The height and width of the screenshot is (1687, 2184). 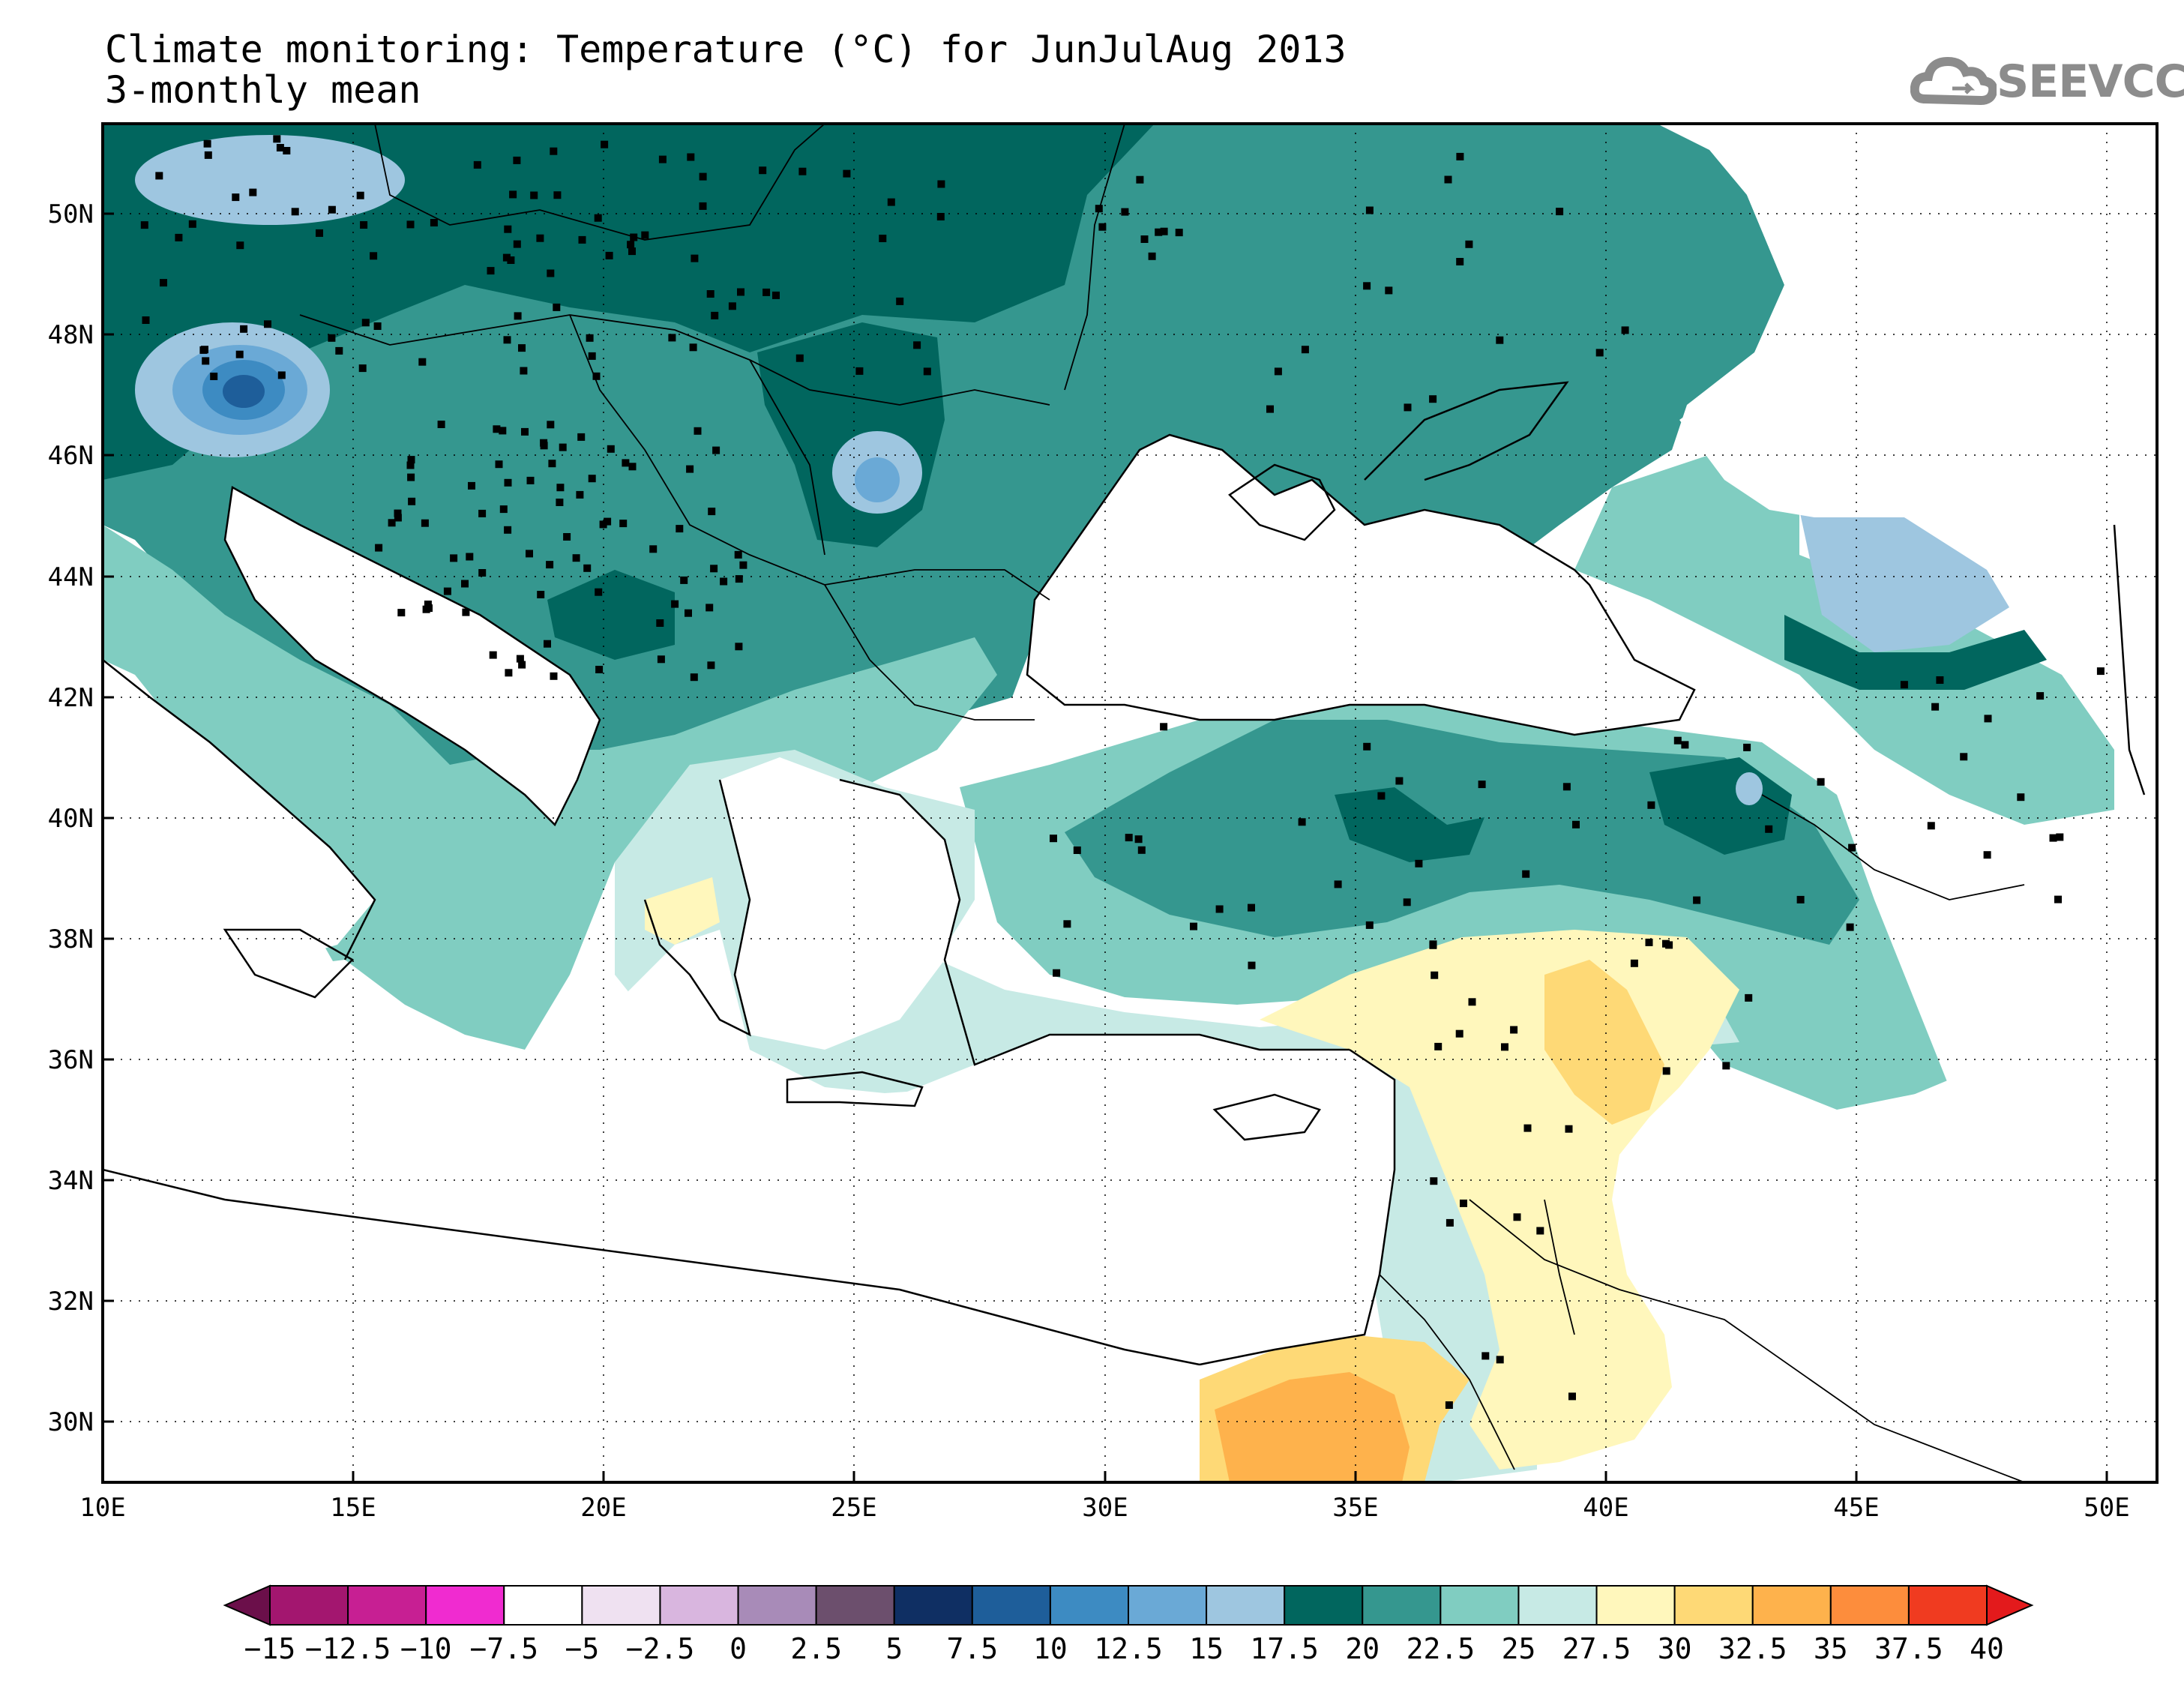 What do you see at coordinates (2129, 660) in the screenshot?
I see `caspian-coast` at bounding box center [2129, 660].